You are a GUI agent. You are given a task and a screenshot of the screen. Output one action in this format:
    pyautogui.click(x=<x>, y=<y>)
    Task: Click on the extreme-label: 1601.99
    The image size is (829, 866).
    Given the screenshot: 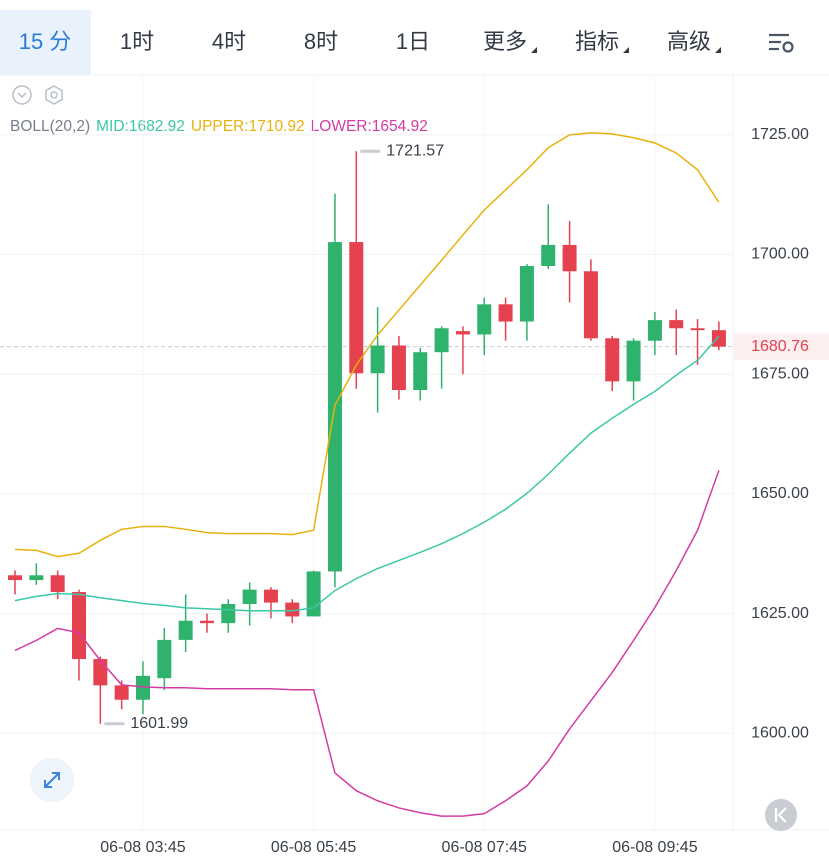 What is the action you would take?
    pyautogui.click(x=159, y=723)
    